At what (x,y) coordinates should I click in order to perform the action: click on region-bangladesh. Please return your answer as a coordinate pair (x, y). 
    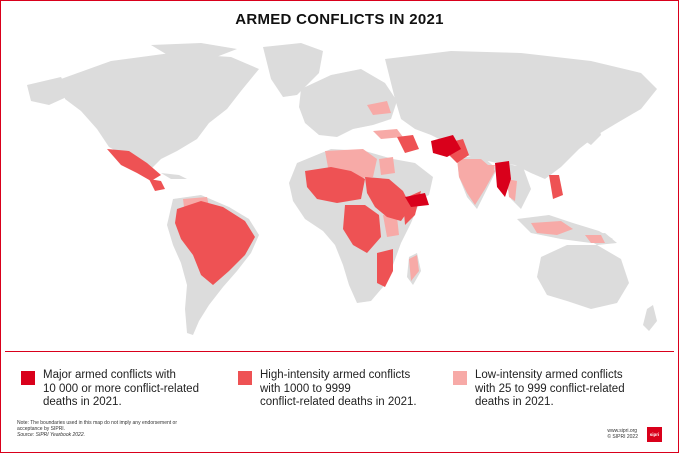
    Looking at the image, I should click on (491, 169).